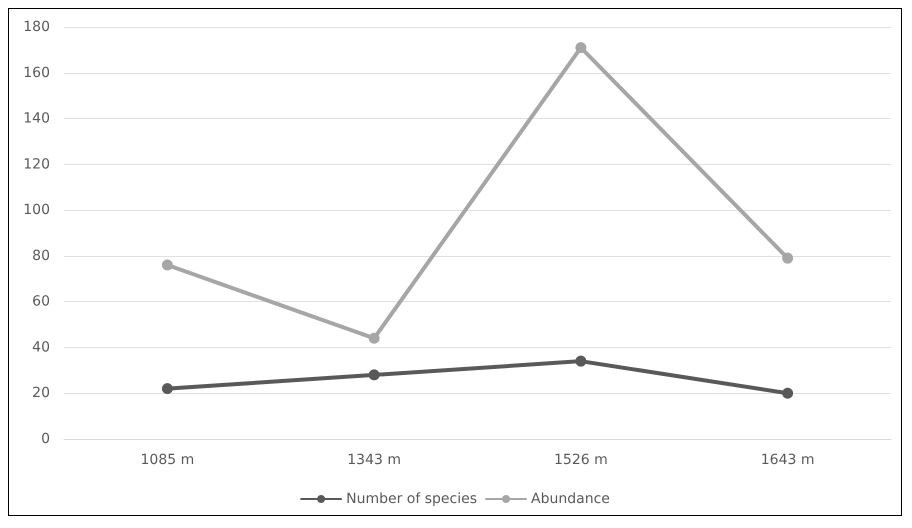  Describe the element at coordinates (36, 27) in the screenshot. I see `y-tick-label: 180` at that location.